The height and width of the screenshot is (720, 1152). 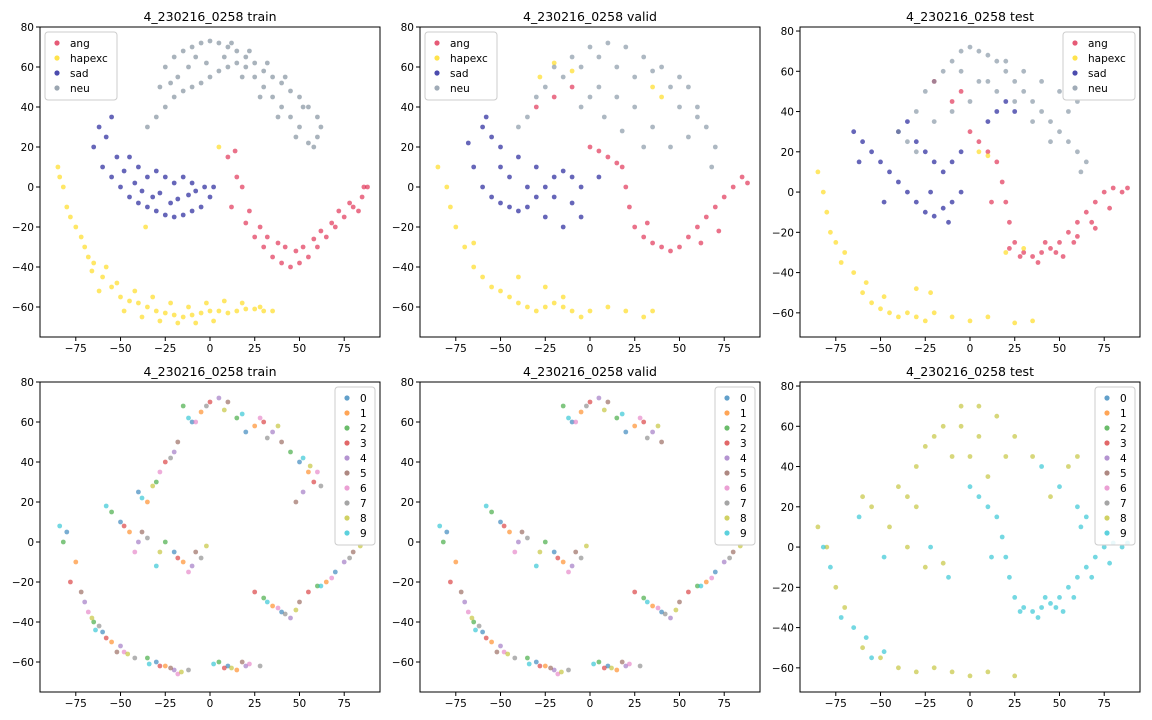 What do you see at coordinates (344, 704) in the screenshot?
I see `x-tick-label: 75` at bounding box center [344, 704].